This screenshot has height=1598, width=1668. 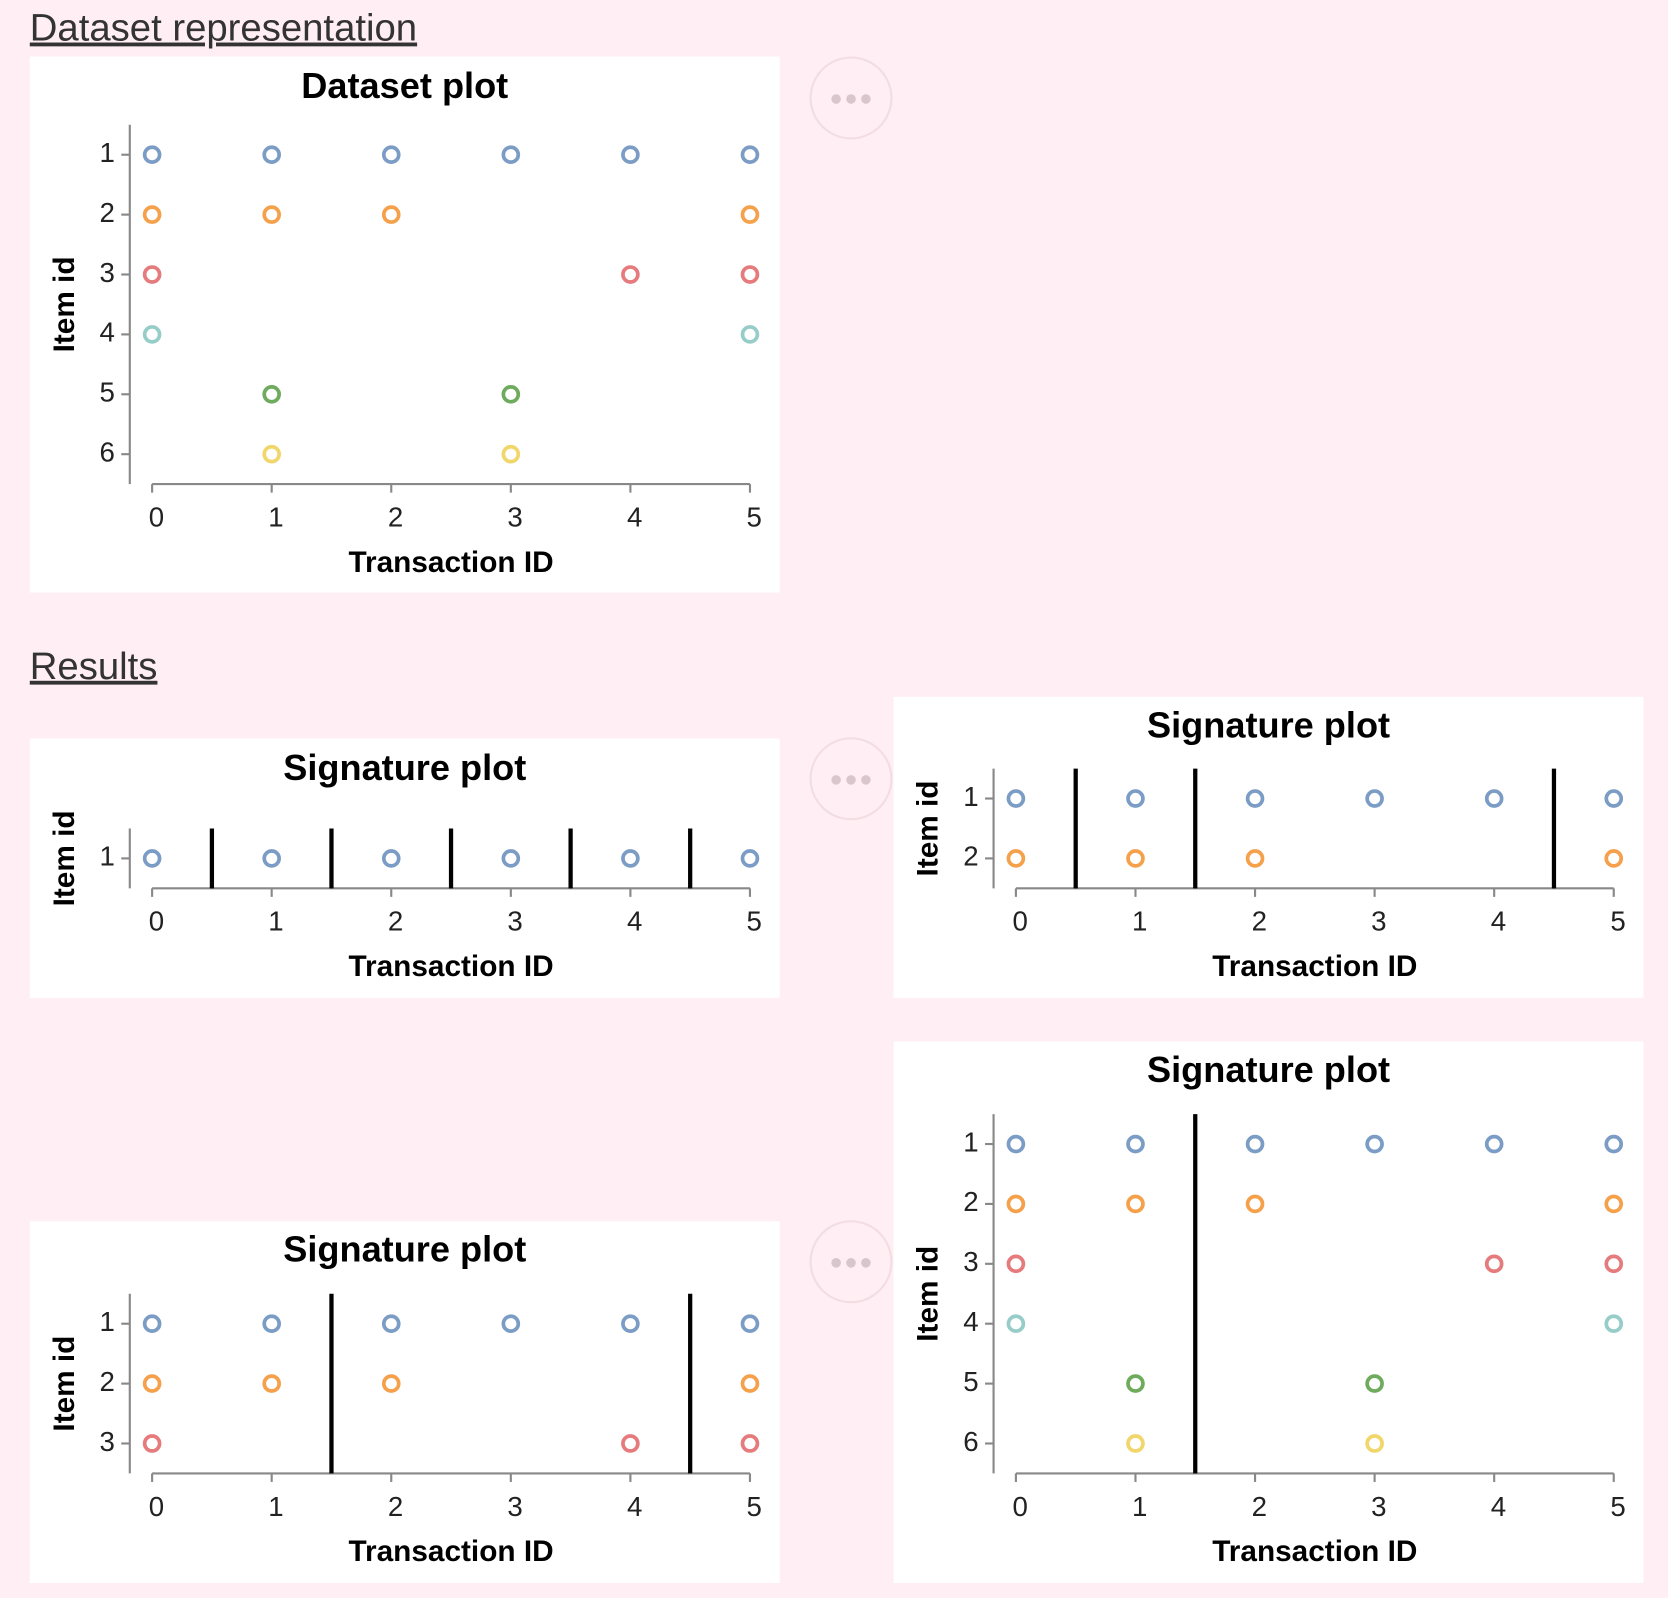 What do you see at coordinates (970, 1441) in the screenshot?
I see `y-tick-label: 6` at bounding box center [970, 1441].